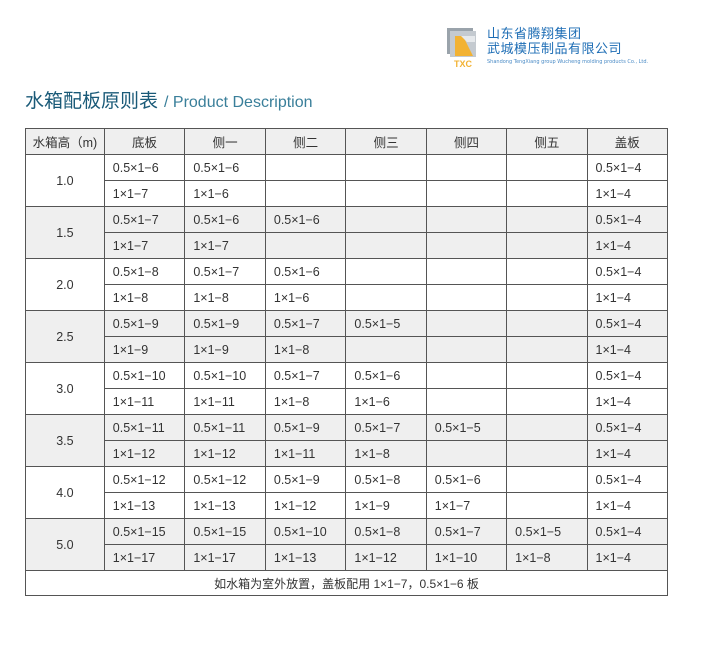 The image size is (724, 647). I want to click on panel-spec-cell: 1×1−10, so click(466, 557).